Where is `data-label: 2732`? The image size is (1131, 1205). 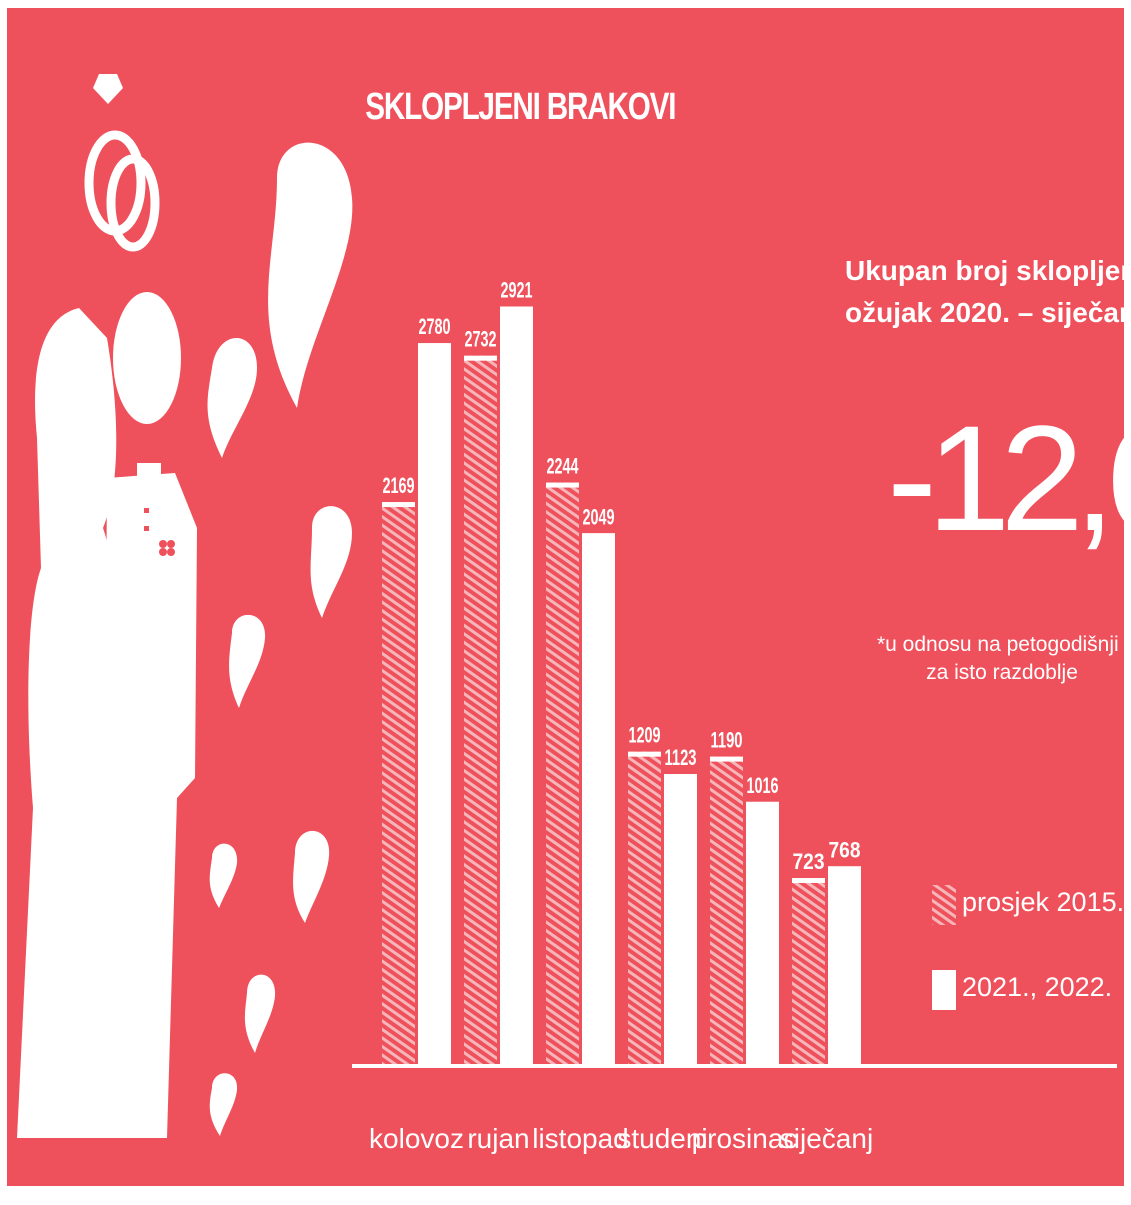 data-label: 2732 is located at coordinates (481, 339).